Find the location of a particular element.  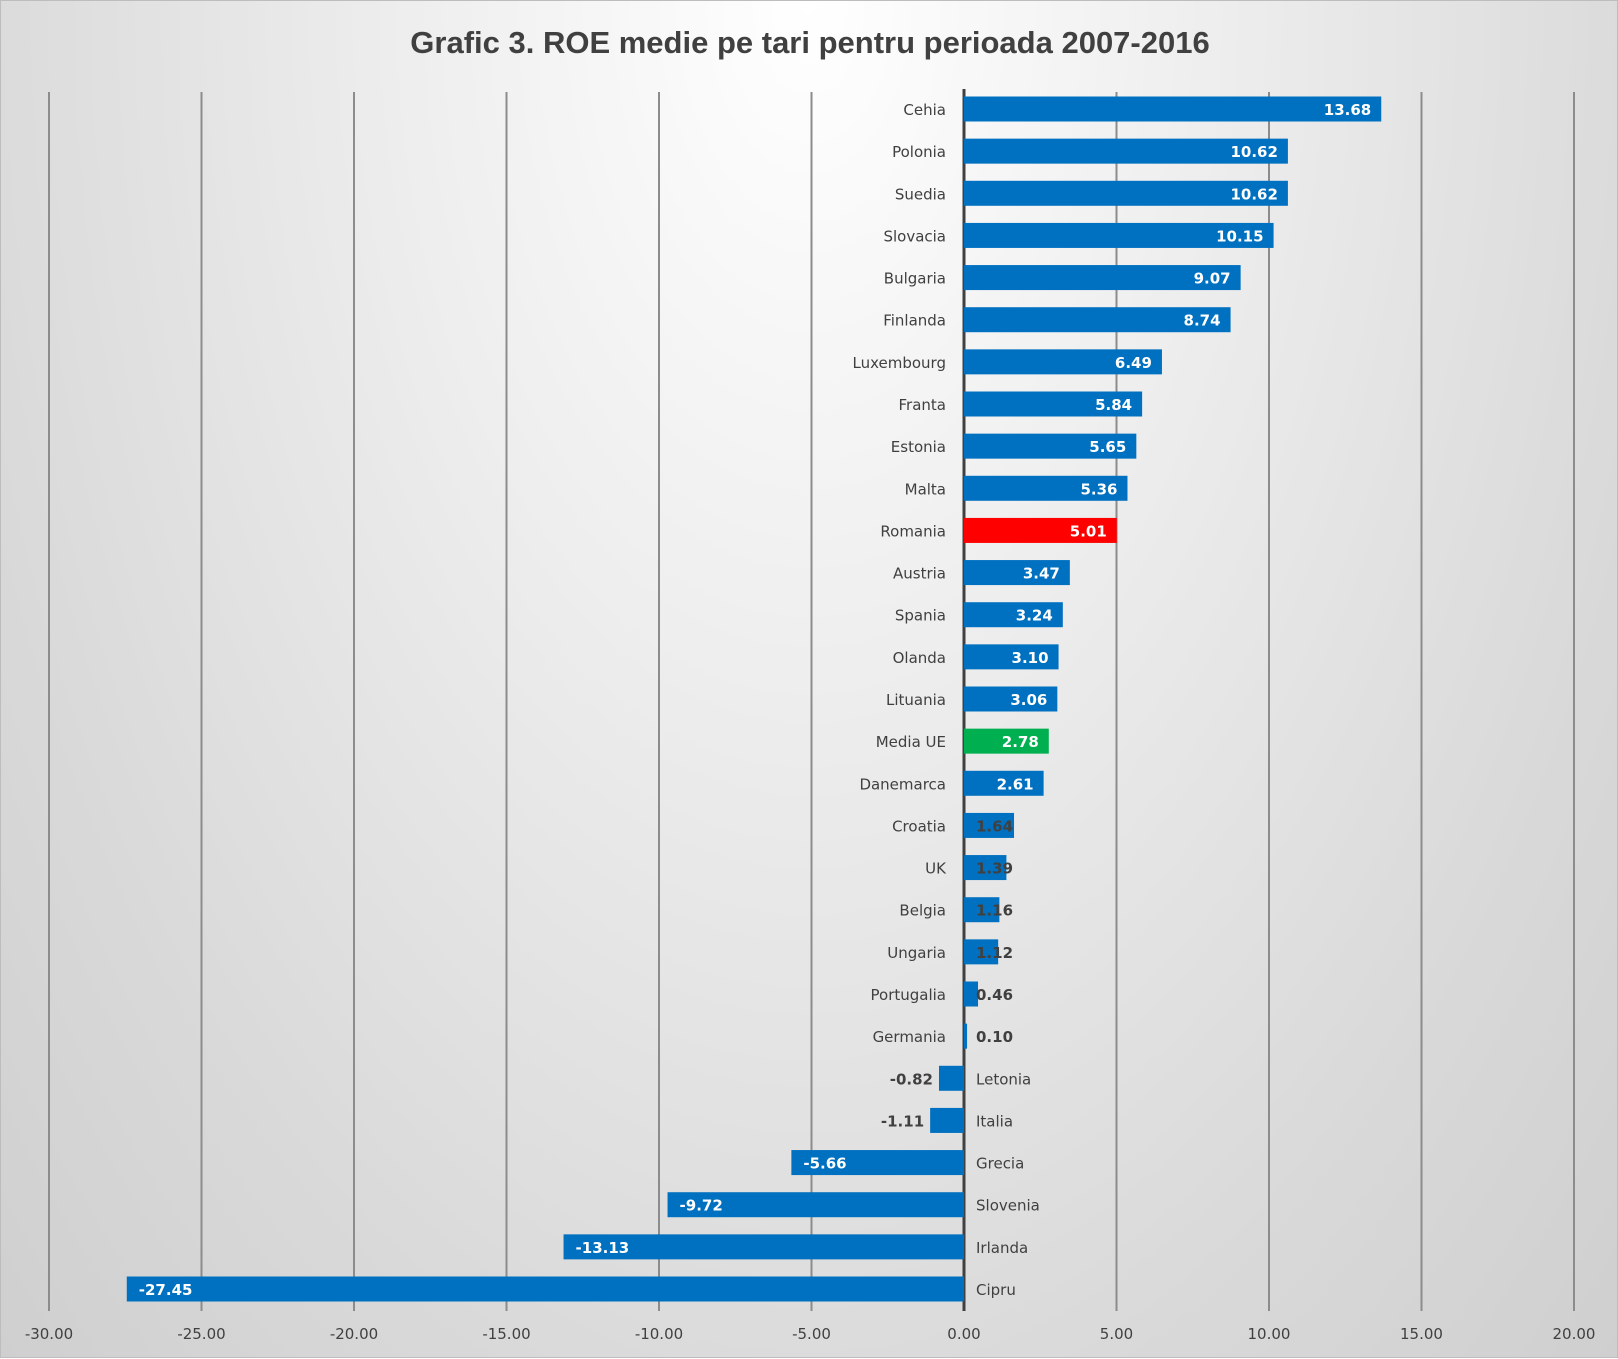

data-label: 3.47 is located at coordinates (1041, 574).